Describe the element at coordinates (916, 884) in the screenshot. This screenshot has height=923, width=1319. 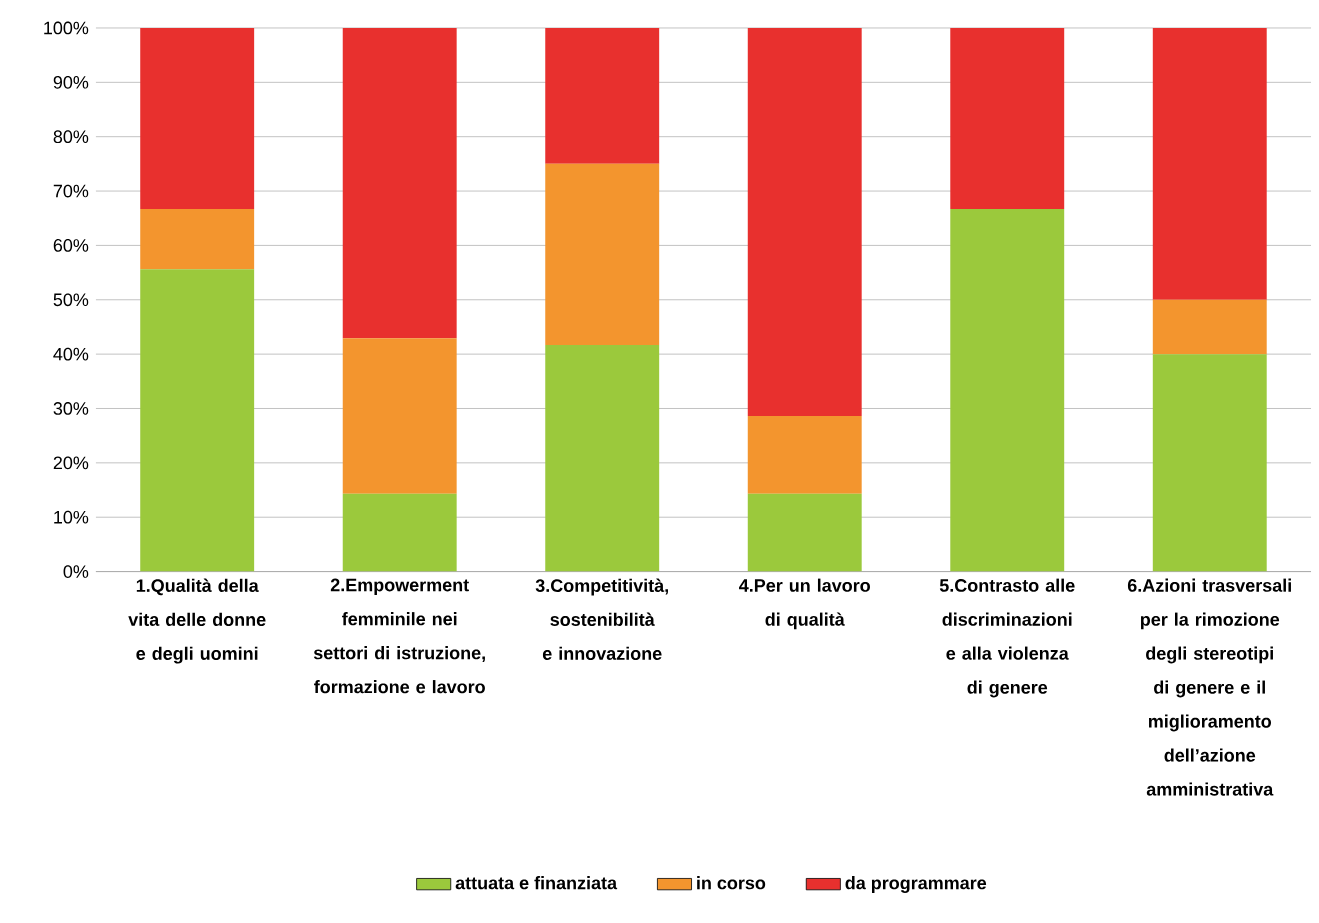
I see `legend-label: da programmare` at that location.